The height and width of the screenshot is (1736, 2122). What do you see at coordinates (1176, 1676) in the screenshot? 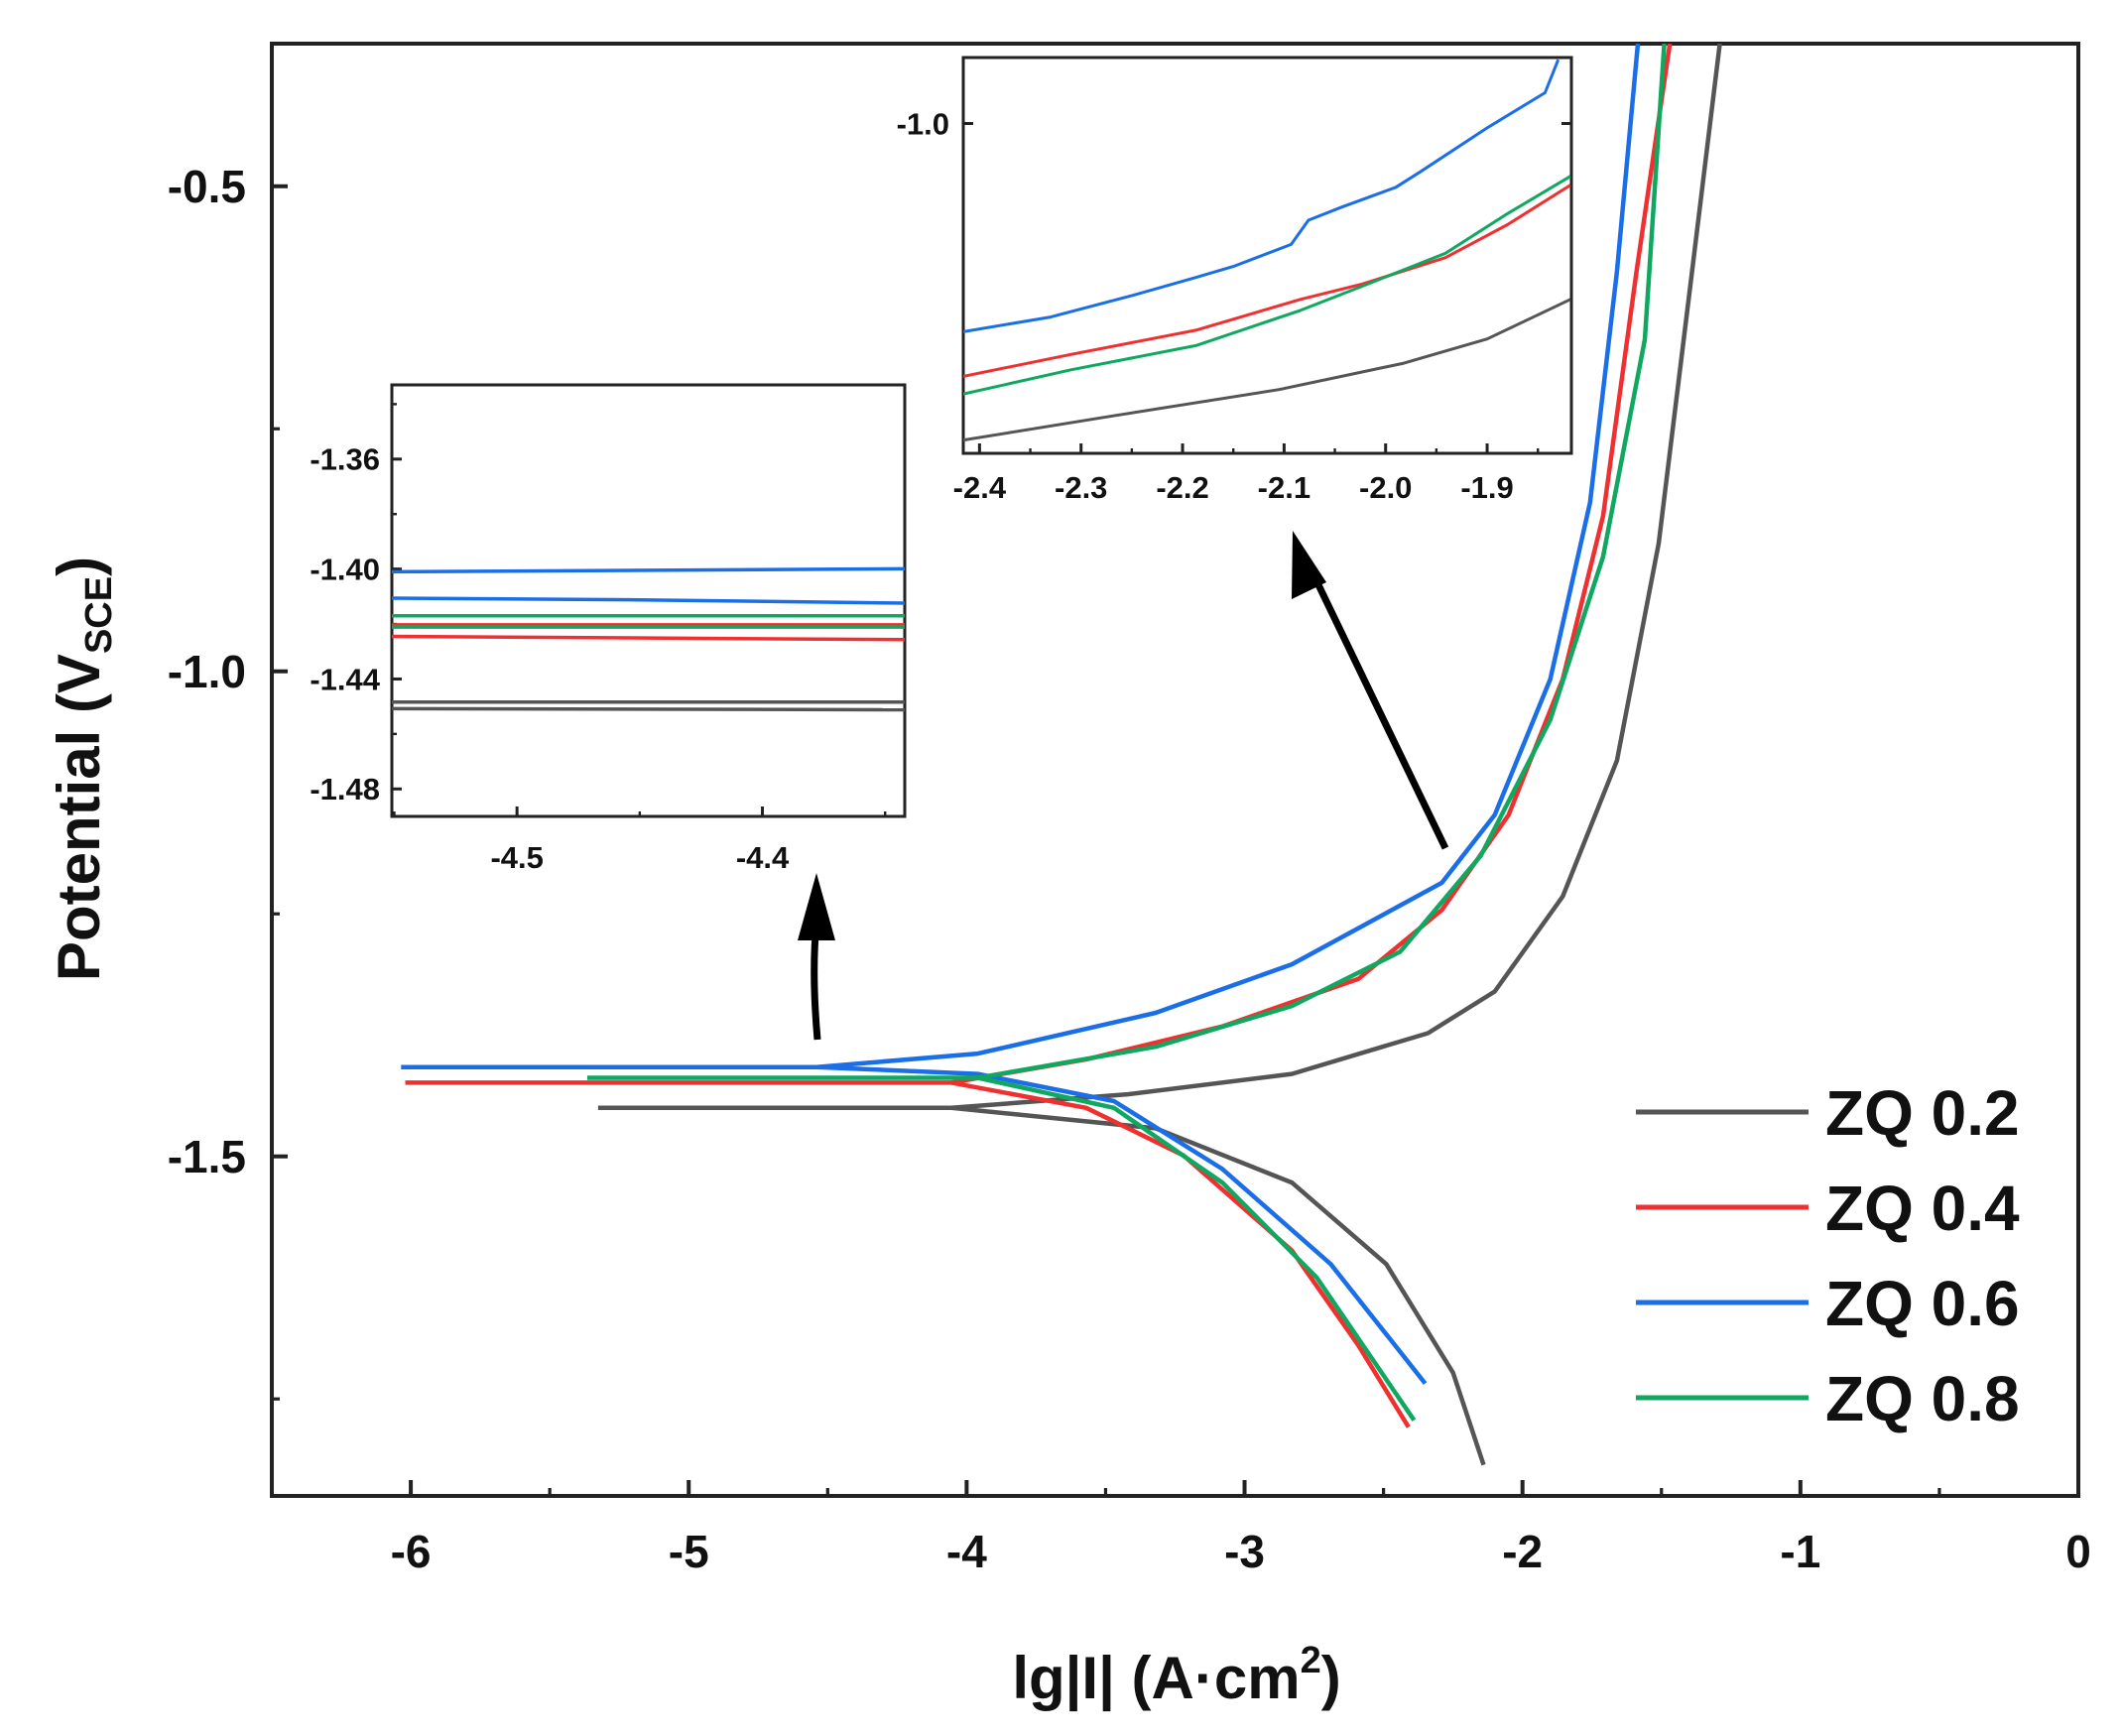
I see `x-axis-title: lg|I| (A·cm2)` at bounding box center [1176, 1676].